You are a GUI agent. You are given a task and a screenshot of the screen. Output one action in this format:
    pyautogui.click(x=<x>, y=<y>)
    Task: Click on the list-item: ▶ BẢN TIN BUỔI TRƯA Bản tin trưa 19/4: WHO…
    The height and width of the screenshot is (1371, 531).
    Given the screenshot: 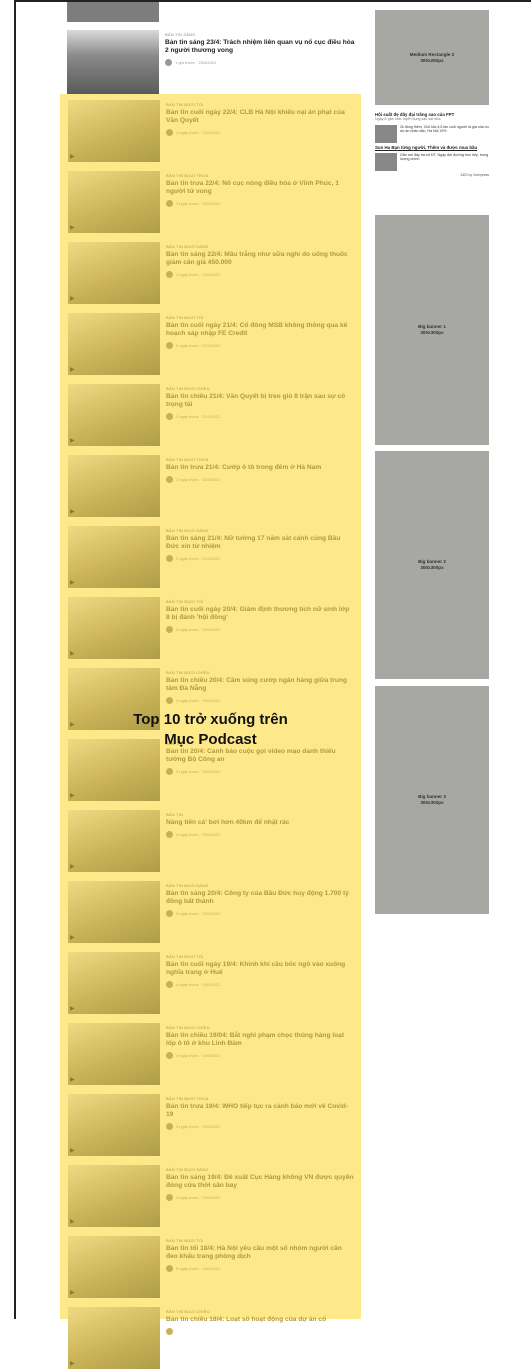 What is the action you would take?
    pyautogui.click(x=213, y=1126)
    